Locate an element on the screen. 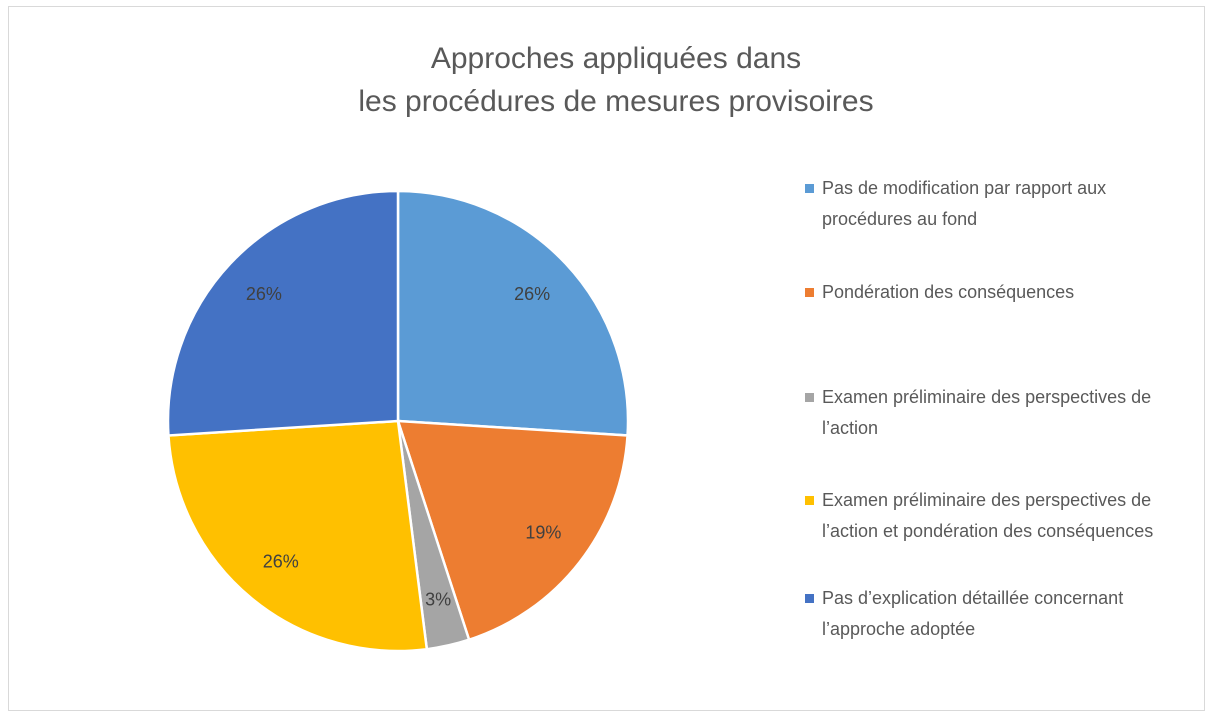  legend-label: Pondération des conséquences is located at coordinates (948, 292).